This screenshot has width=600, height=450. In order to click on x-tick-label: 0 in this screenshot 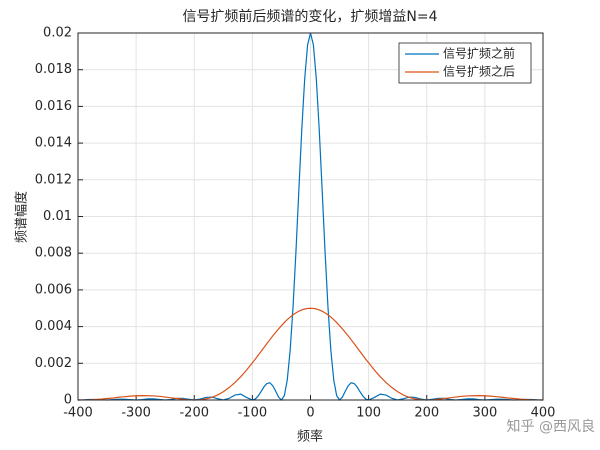, I will do `click(310, 413)`.